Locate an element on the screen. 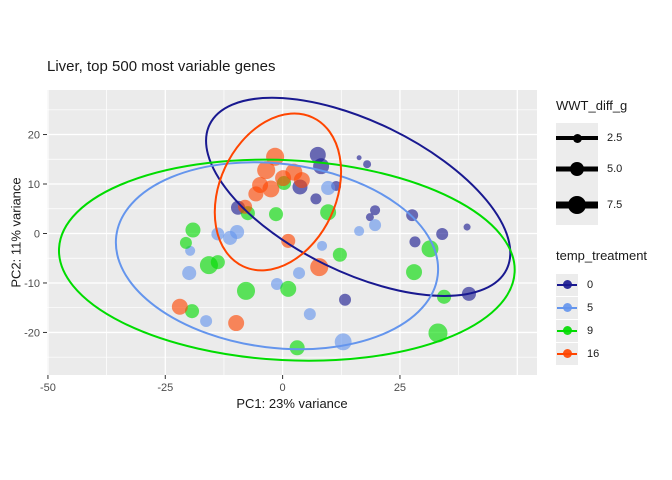 This screenshot has width=672, height=480. size-legend-item: 2.5 is located at coordinates (591, 138).